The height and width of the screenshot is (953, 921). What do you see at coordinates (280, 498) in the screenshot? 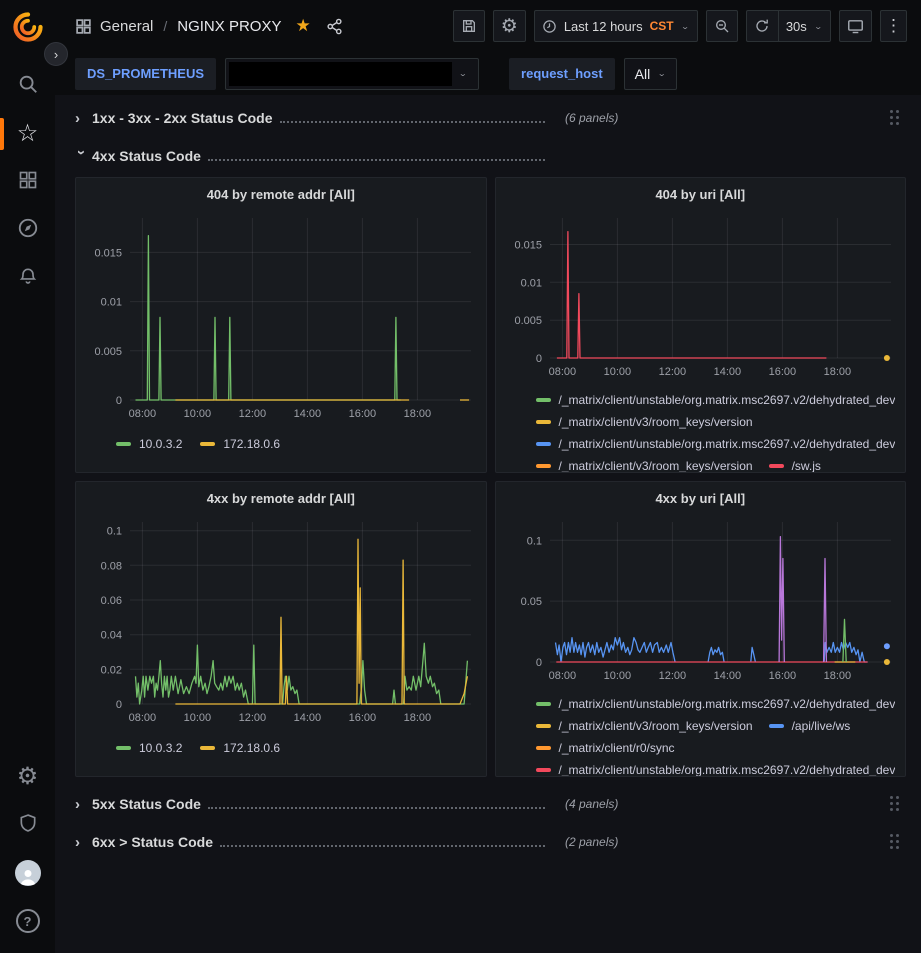
I see `panel-title: 4xx by remote addr [All]` at bounding box center [280, 498].